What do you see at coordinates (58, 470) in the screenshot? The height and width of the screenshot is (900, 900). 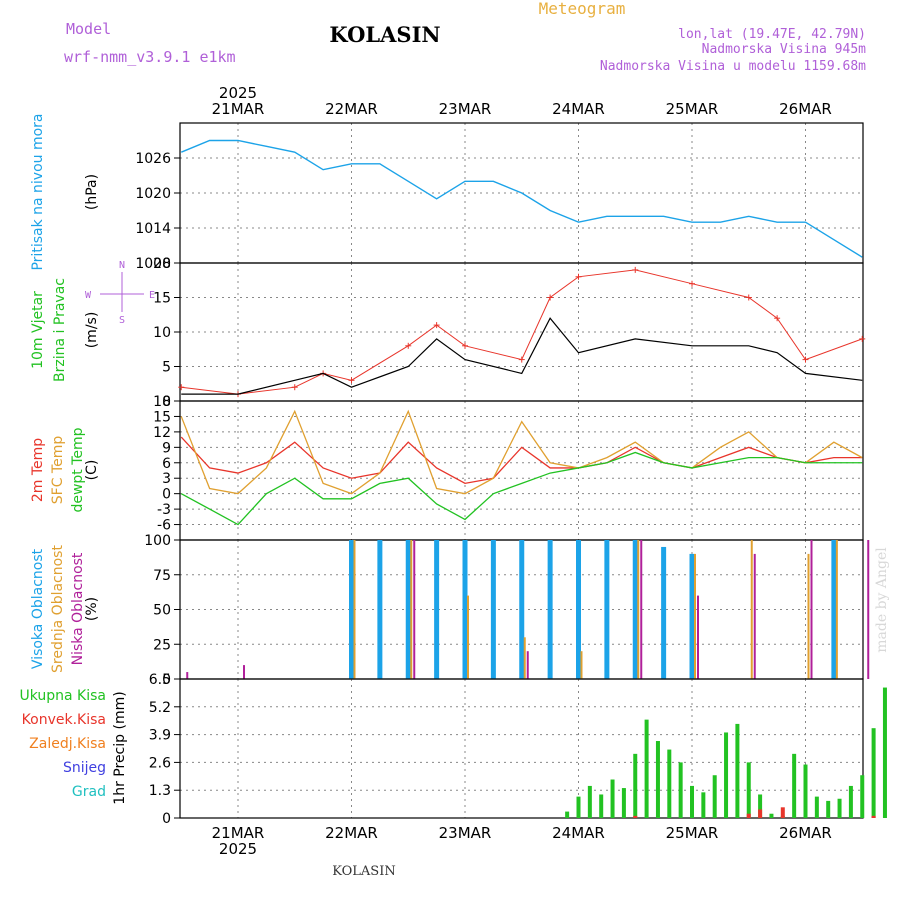 I see `temp-series-label: SFC Temp` at bounding box center [58, 470].